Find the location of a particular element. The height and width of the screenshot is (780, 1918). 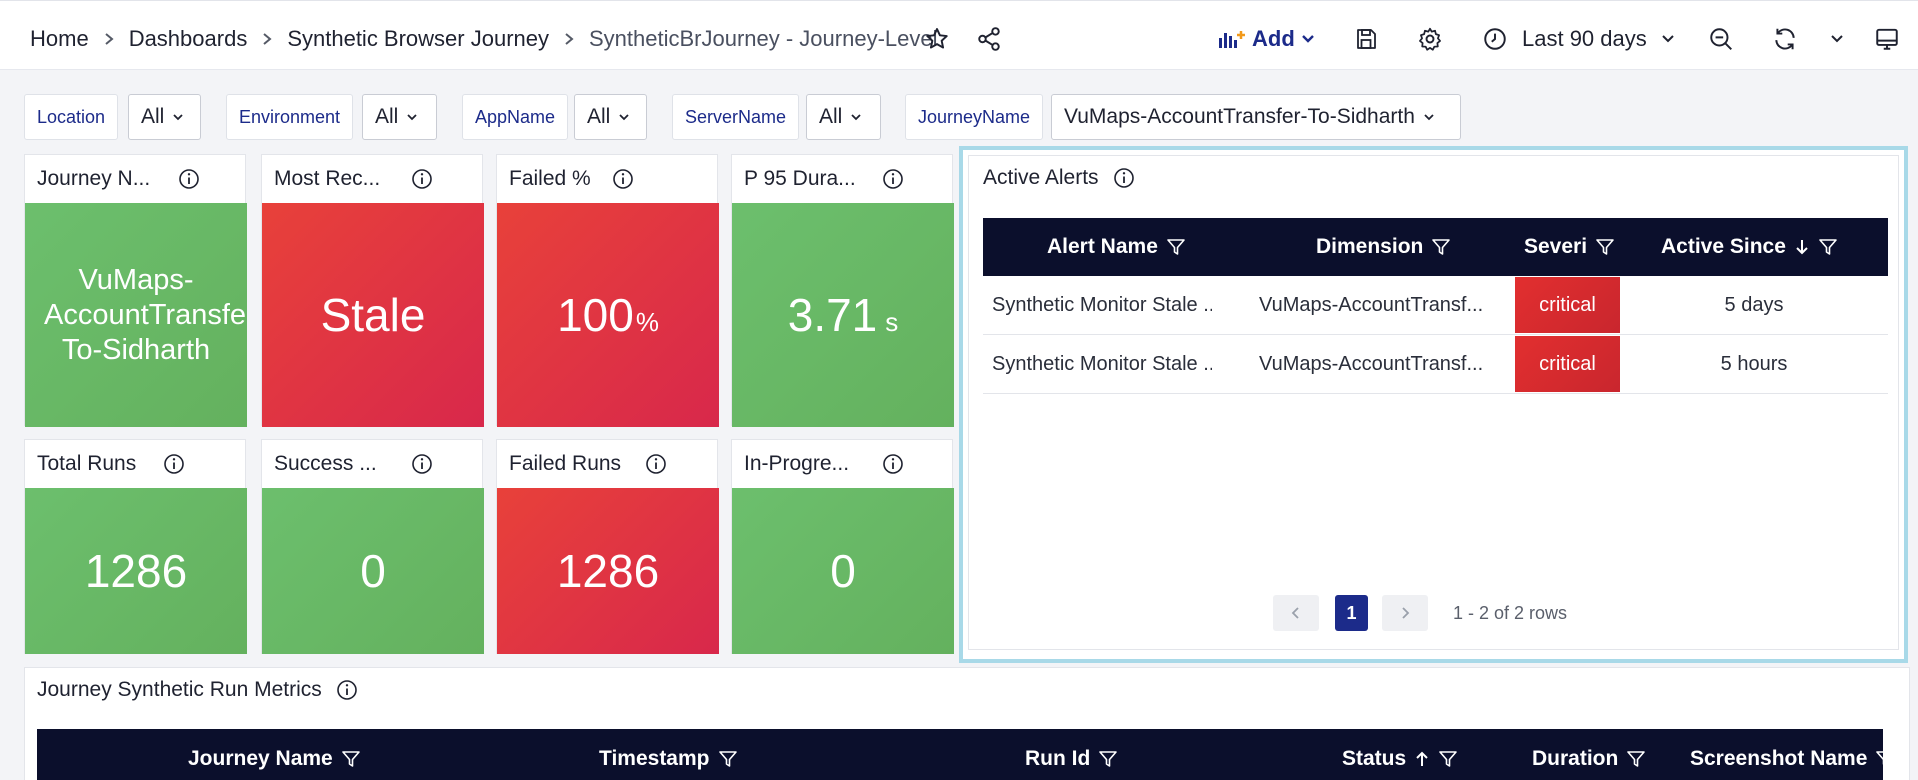

card-total-runs: Total Runs 1286 is located at coordinates (135, 546).